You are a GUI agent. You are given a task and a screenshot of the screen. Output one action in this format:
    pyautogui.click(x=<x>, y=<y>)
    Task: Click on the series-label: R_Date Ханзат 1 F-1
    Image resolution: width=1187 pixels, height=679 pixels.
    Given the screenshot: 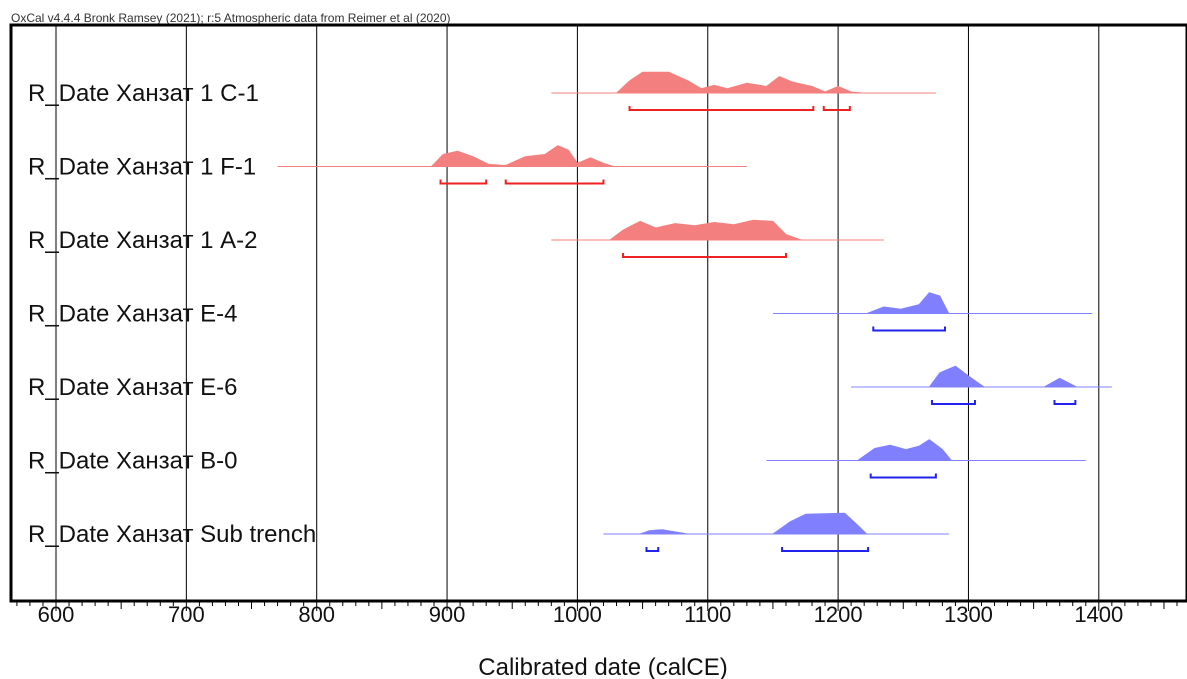 What is the action you would take?
    pyautogui.click(x=142, y=167)
    